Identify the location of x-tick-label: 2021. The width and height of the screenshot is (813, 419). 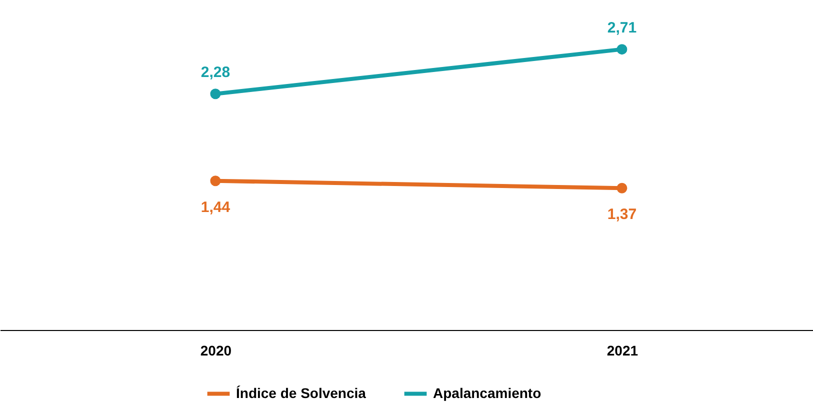
(622, 350).